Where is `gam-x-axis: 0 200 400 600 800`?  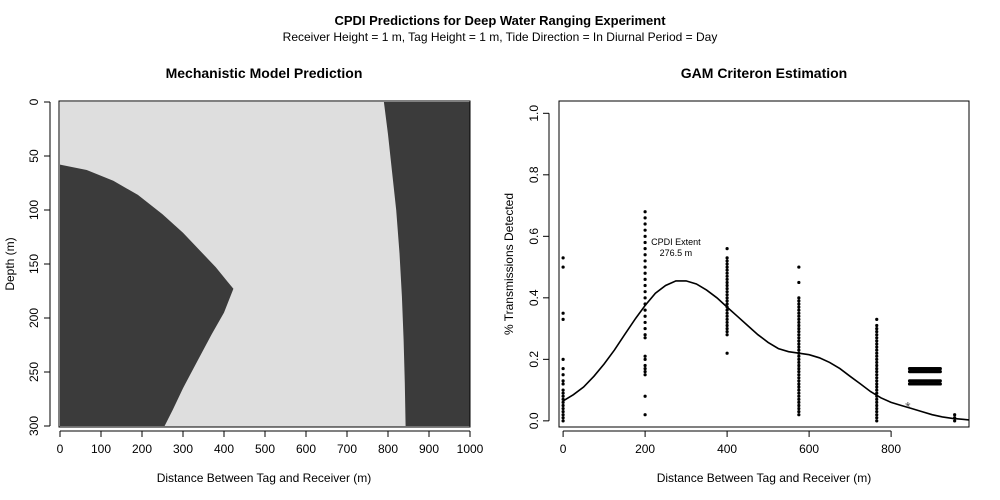
gam-x-axis: 0 200 400 600 800 is located at coordinates (730, 443).